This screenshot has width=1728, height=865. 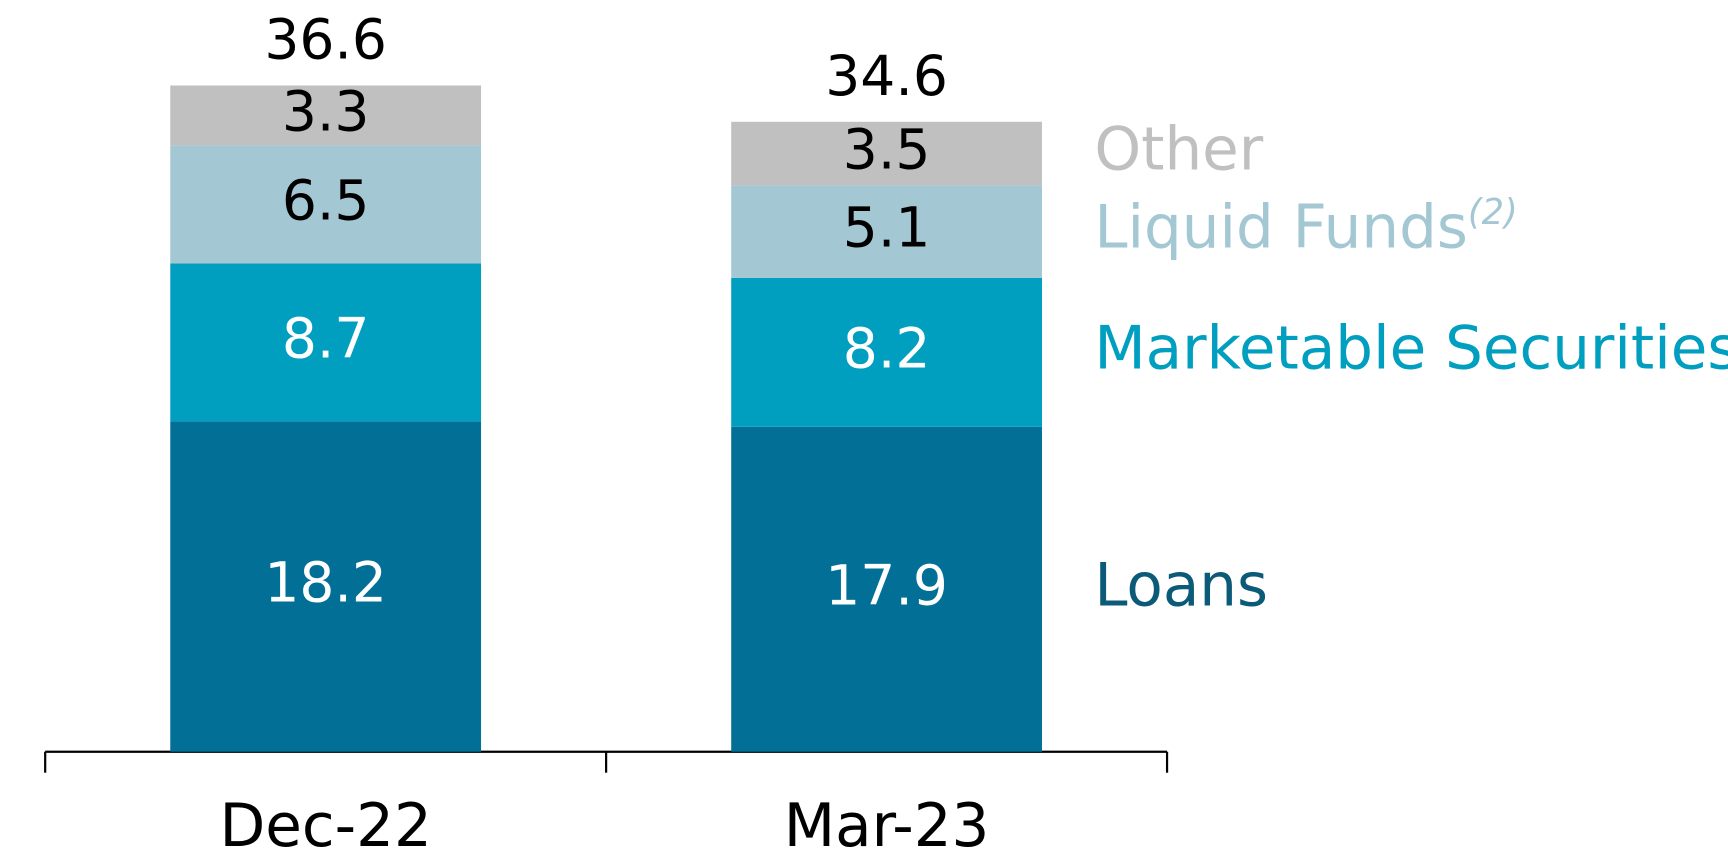 I want to click on legend-entry: Marketable Securities, so click(x=1411, y=348).